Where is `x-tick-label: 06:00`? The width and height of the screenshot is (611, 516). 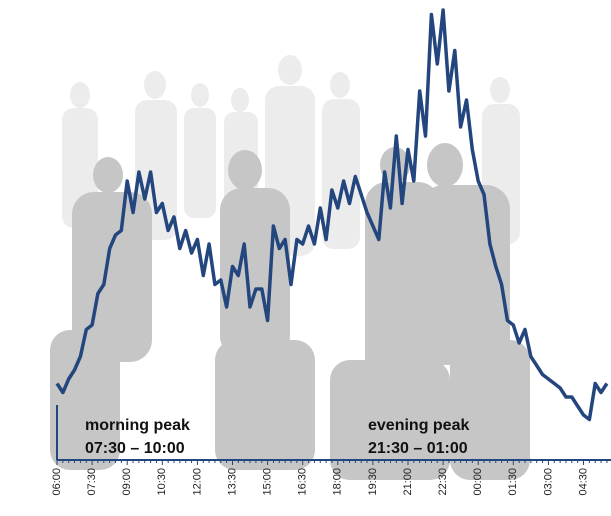 x-tick-label: 06:00 is located at coordinates (57, 482).